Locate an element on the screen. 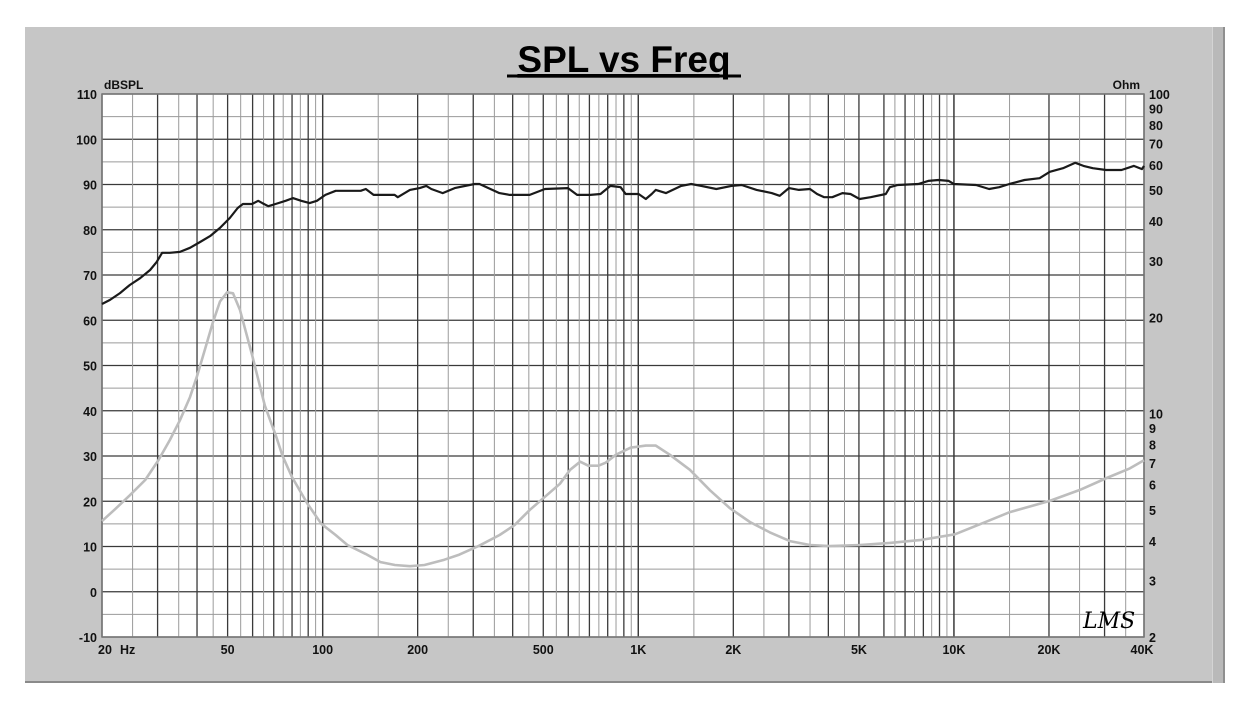  y-tick-label: 30 is located at coordinates (90, 457).